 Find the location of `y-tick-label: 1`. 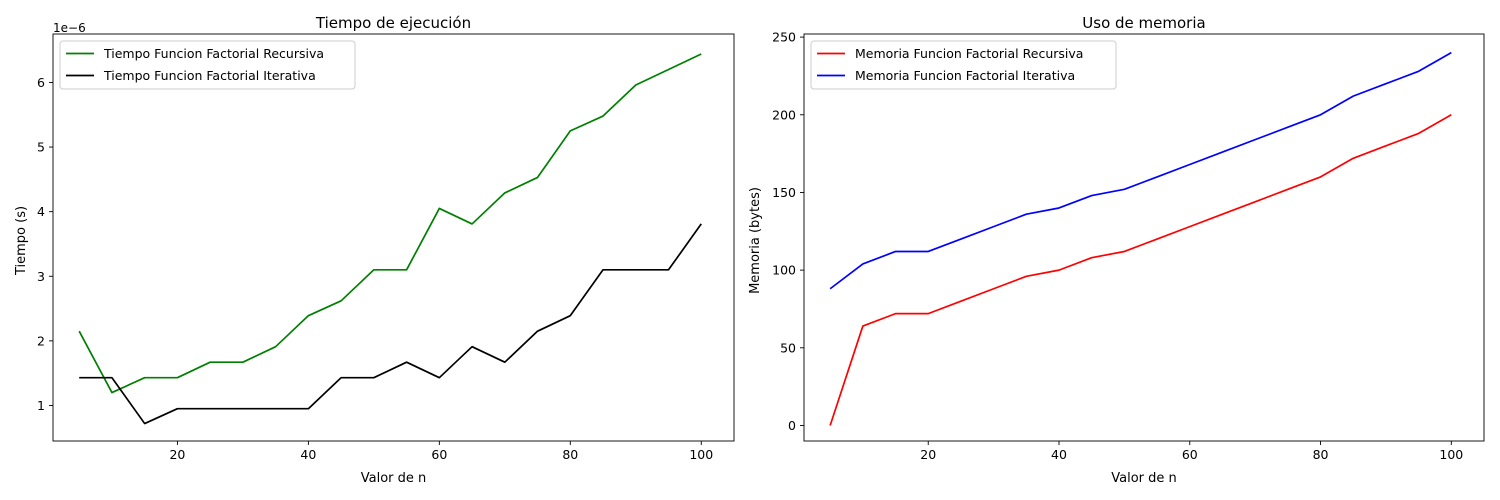

y-tick-label: 1 is located at coordinates (41, 405).